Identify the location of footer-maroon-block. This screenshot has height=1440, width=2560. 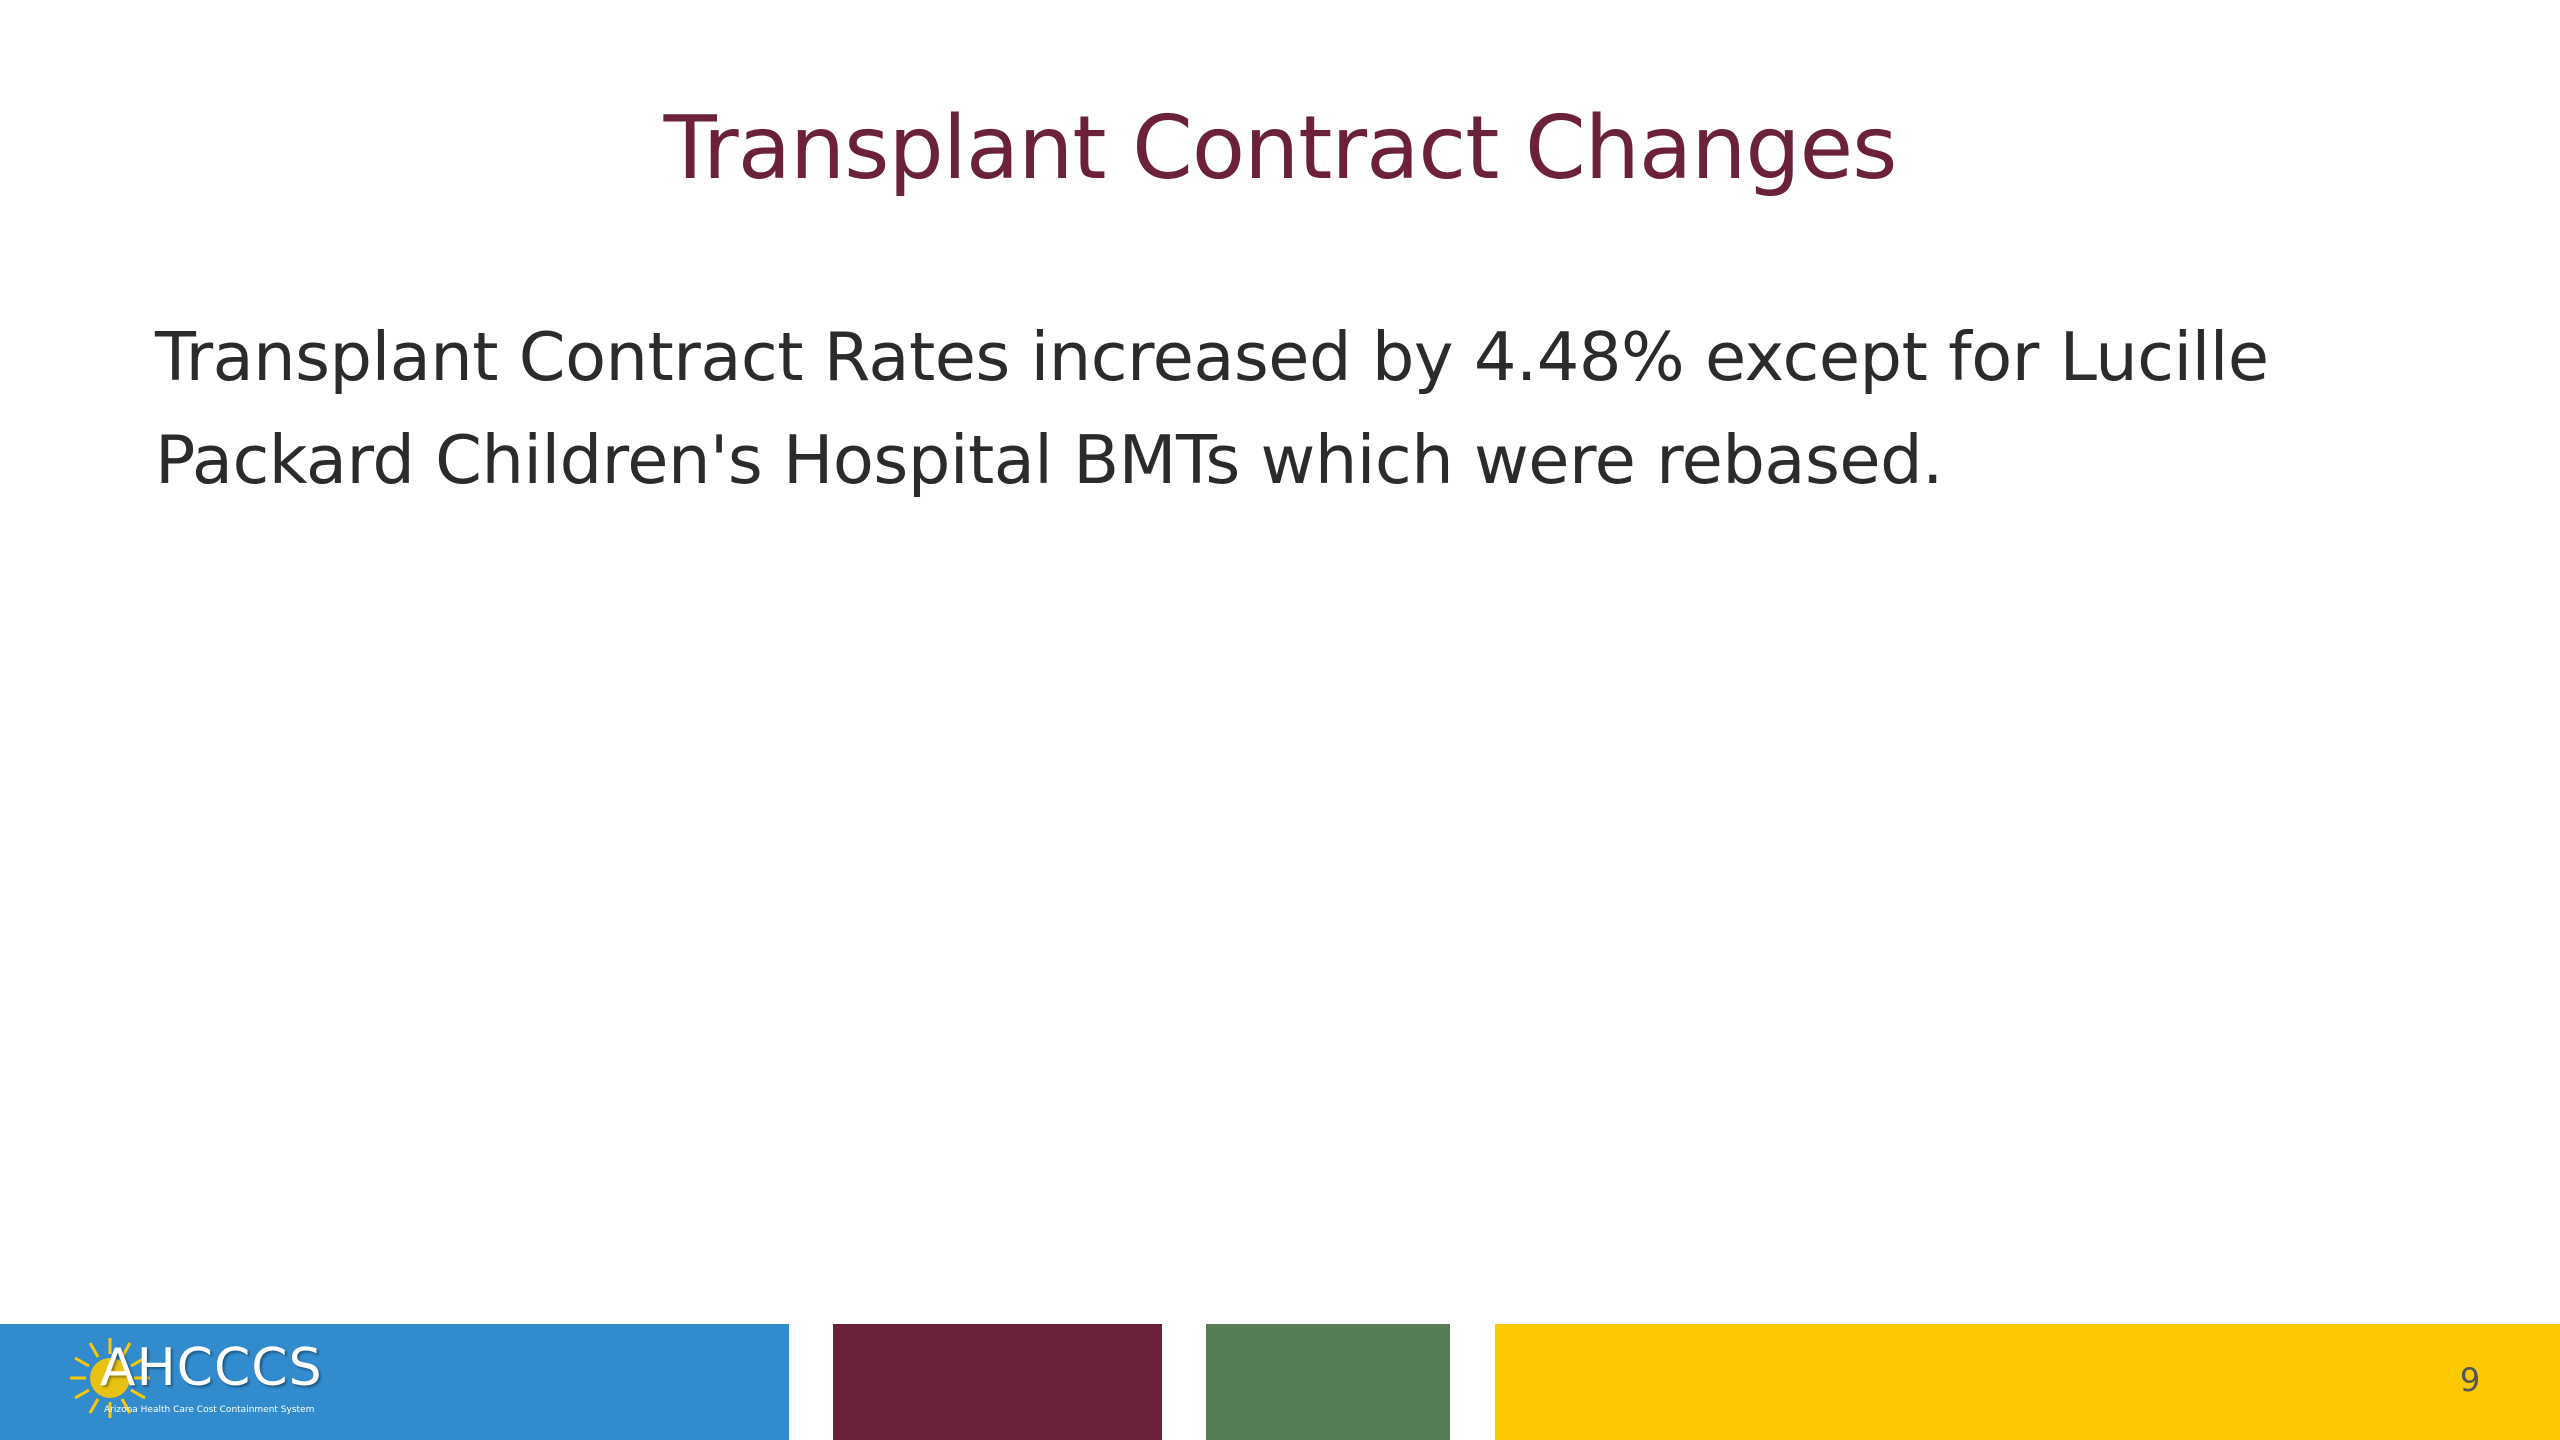
(997, 1382).